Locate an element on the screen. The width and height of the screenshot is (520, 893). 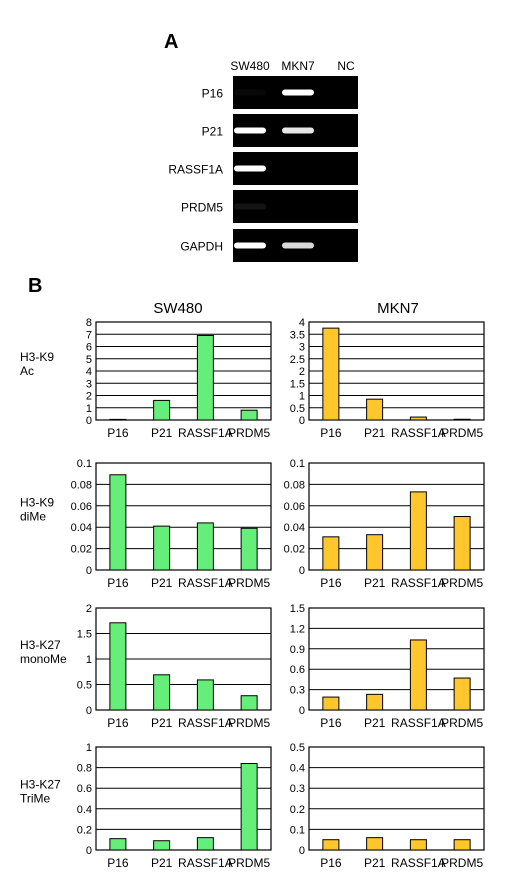
y-tick-label: 3.5 is located at coordinates (297, 335).